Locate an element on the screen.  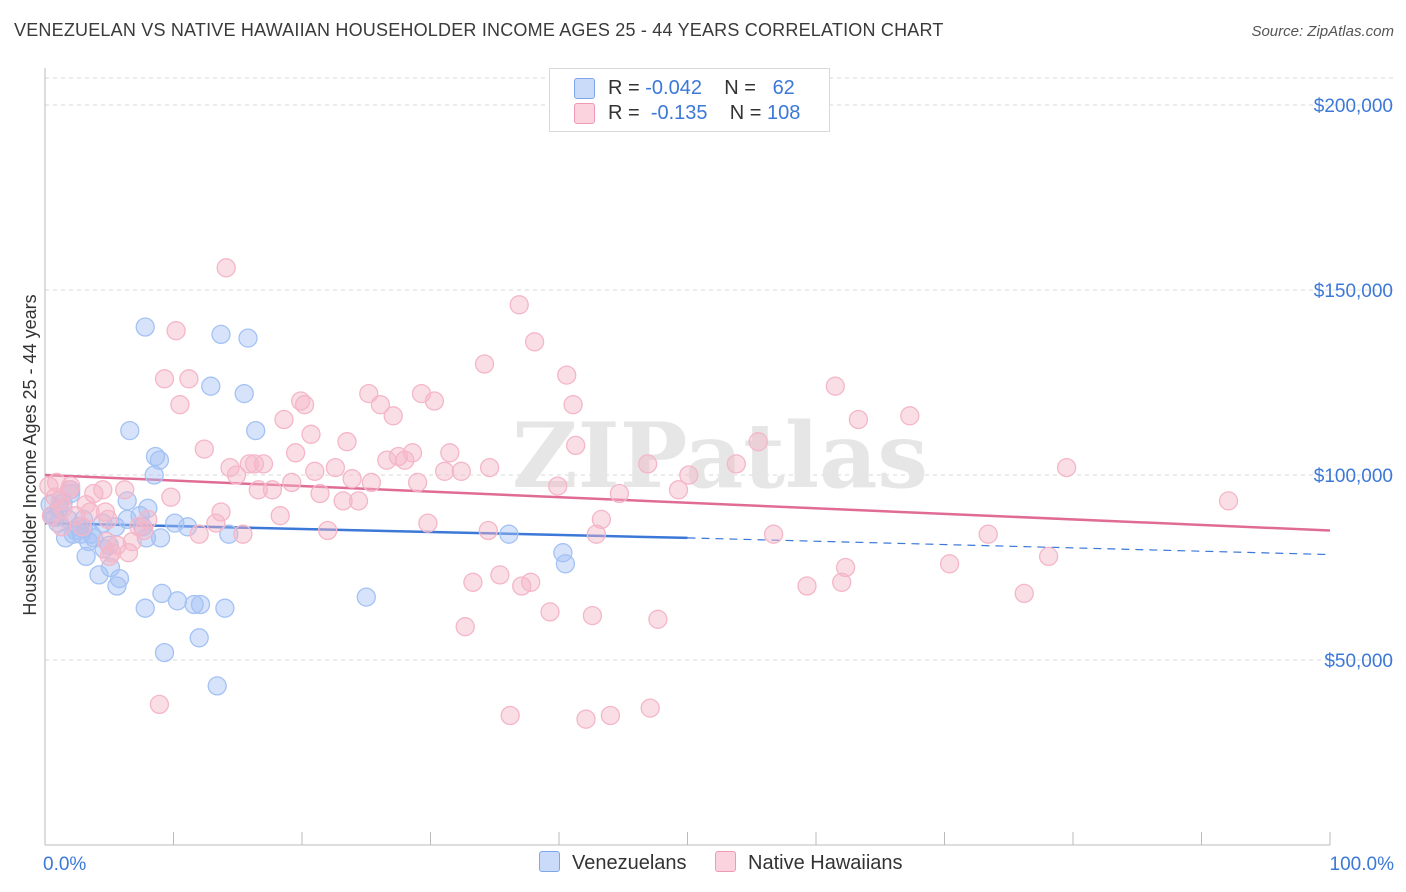
y-tick-label-0: $50,000 is located at coordinates (1358, 661).